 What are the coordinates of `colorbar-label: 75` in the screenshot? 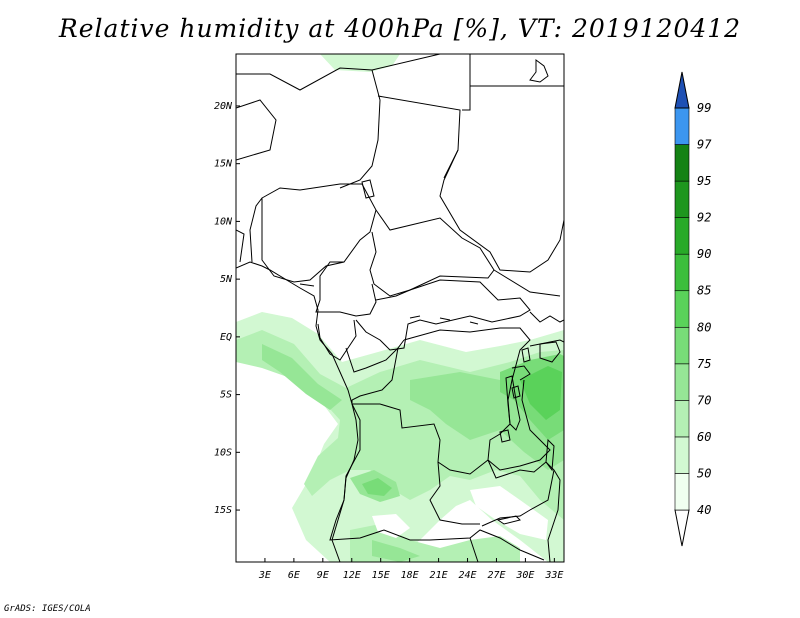 It's located at (704, 364).